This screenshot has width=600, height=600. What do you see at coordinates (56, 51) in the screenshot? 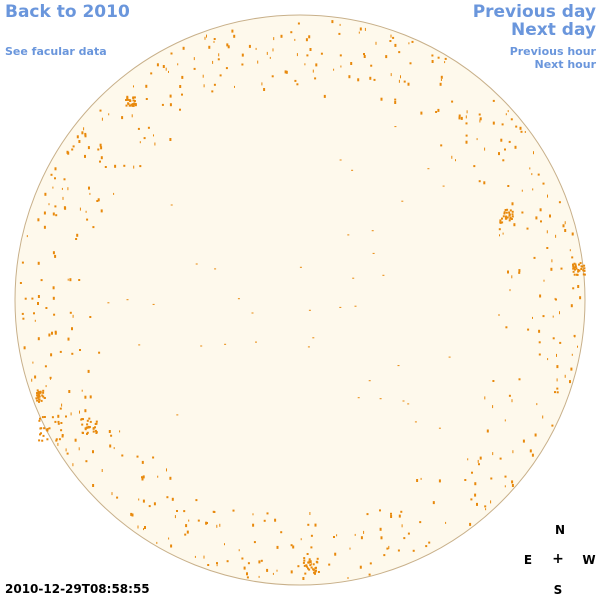
I see `facular-data-link: See facular data` at bounding box center [56, 51].